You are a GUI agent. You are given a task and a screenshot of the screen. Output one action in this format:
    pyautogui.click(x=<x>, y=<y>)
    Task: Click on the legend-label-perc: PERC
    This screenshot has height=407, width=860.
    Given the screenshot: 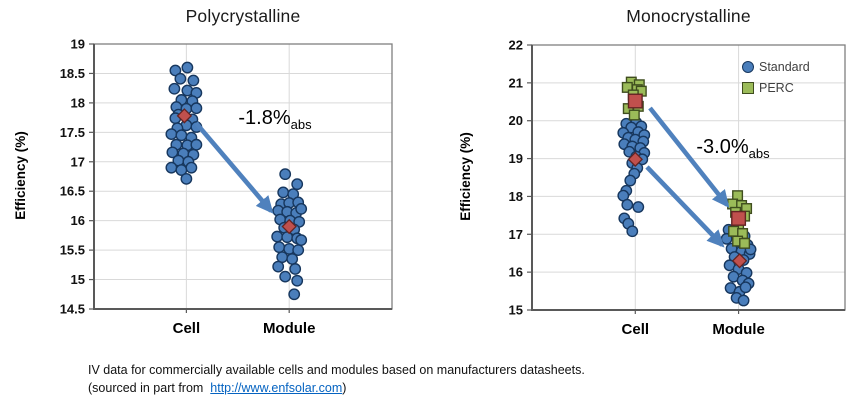 What is the action you would take?
    pyautogui.click(x=776, y=88)
    